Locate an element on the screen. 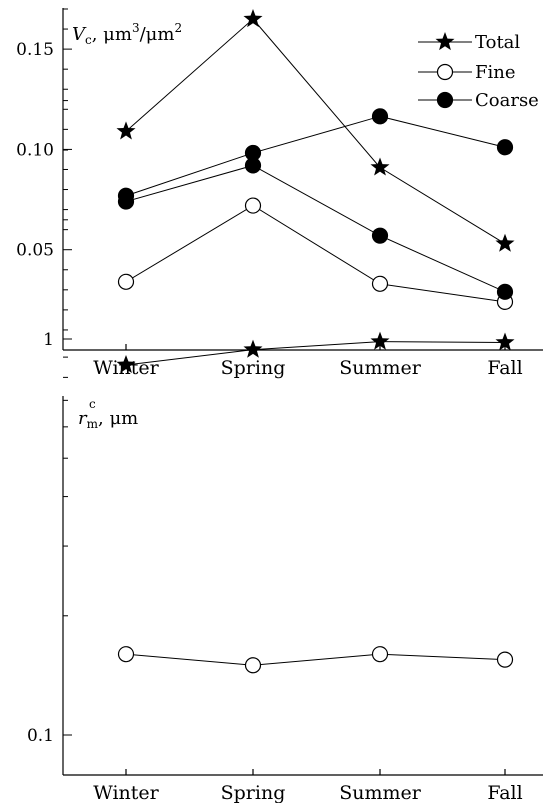  series-filled-circle is located at coordinates (315, 156).